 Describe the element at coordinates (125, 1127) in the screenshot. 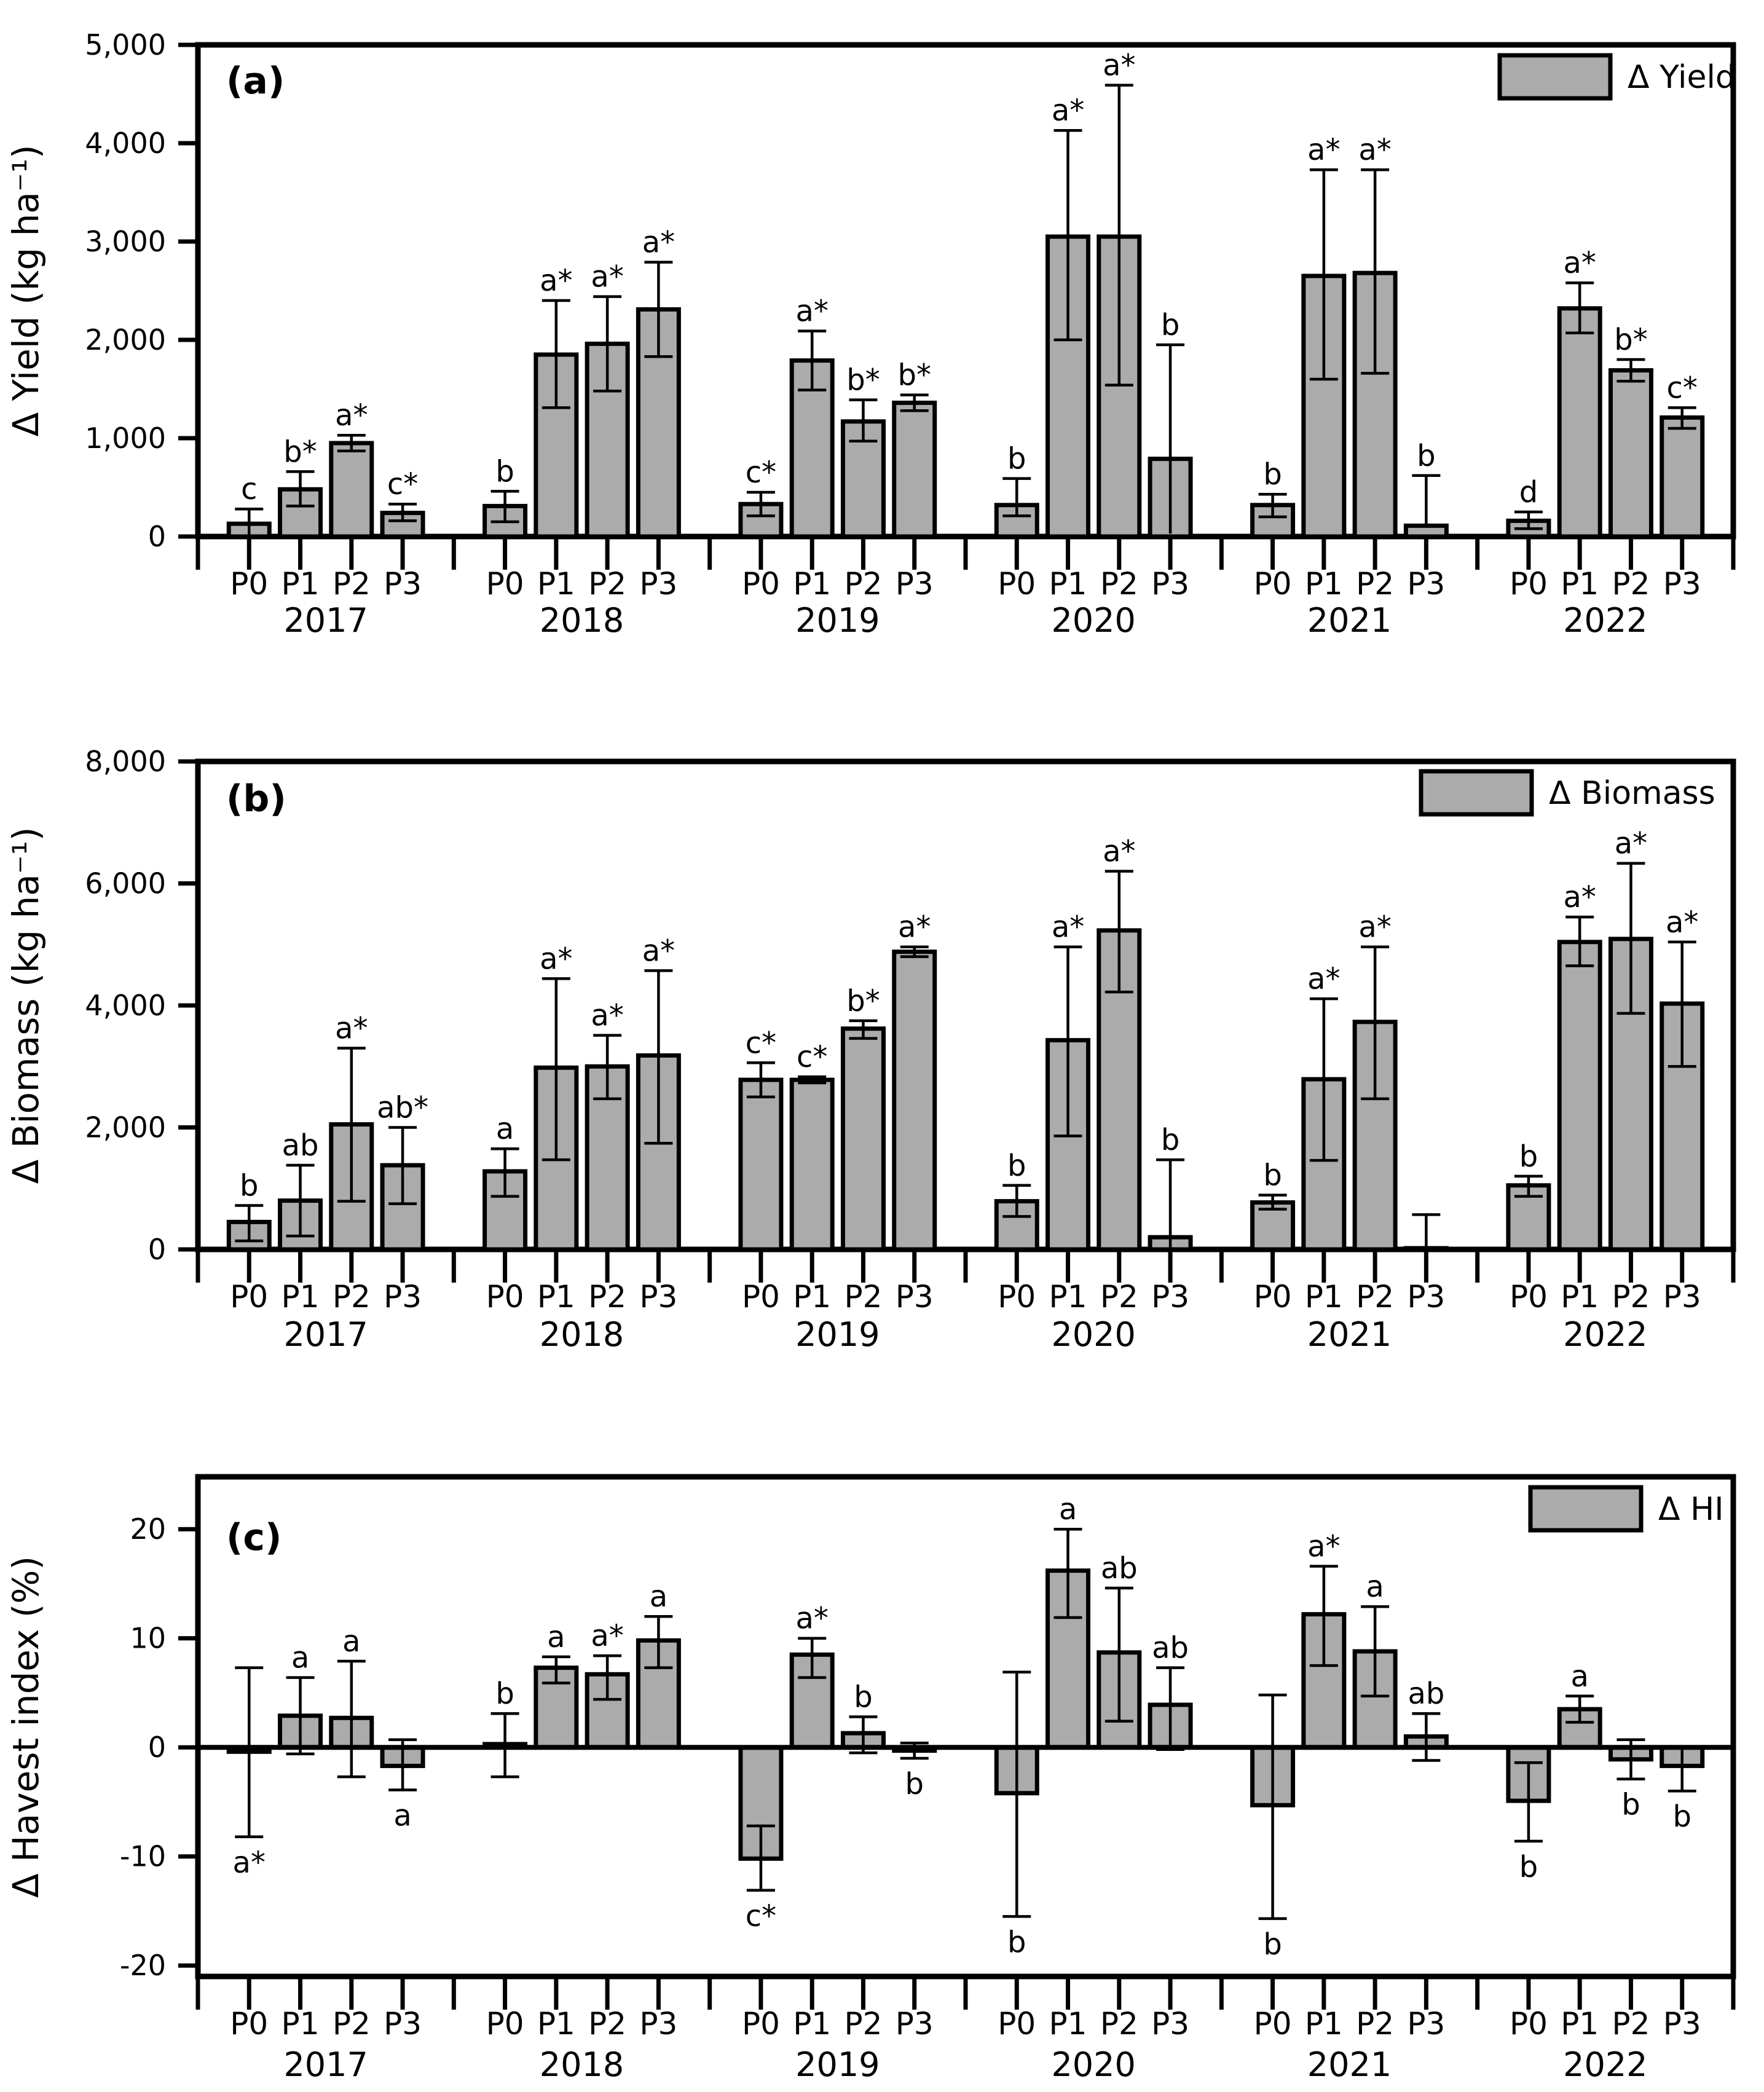

I see `y-tick-label: 2,000` at that location.